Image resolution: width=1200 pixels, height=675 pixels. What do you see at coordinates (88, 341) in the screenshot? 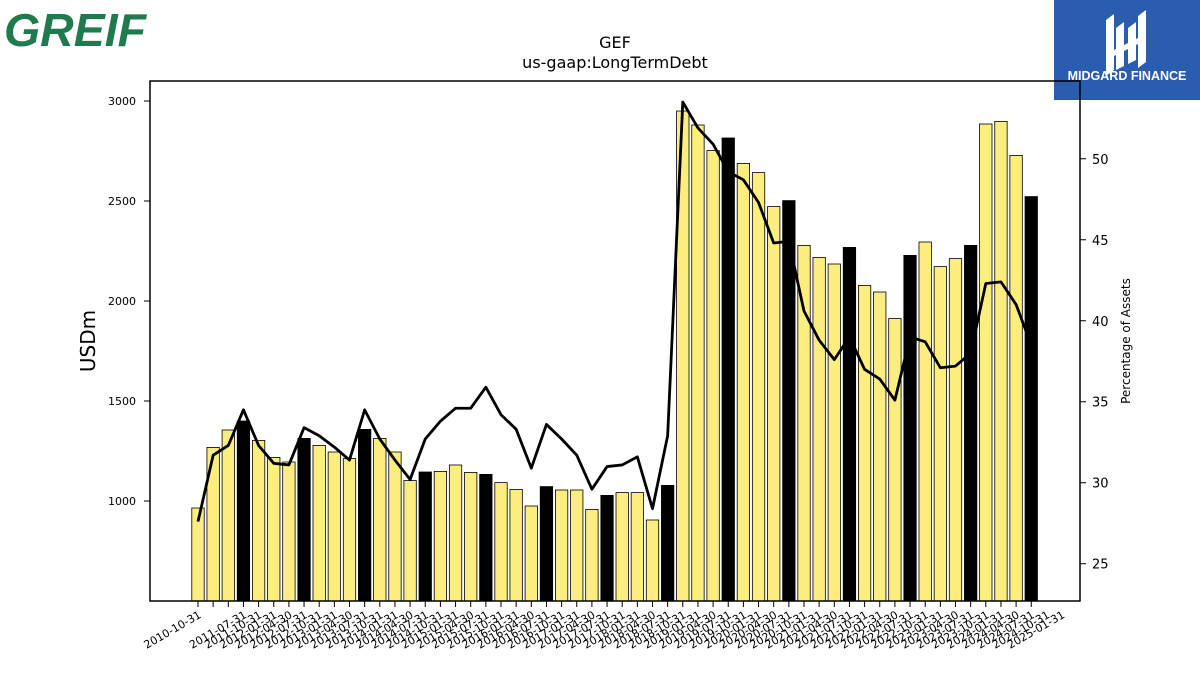
I see `y-axis-label: USDm` at bounding box center [88, 341].